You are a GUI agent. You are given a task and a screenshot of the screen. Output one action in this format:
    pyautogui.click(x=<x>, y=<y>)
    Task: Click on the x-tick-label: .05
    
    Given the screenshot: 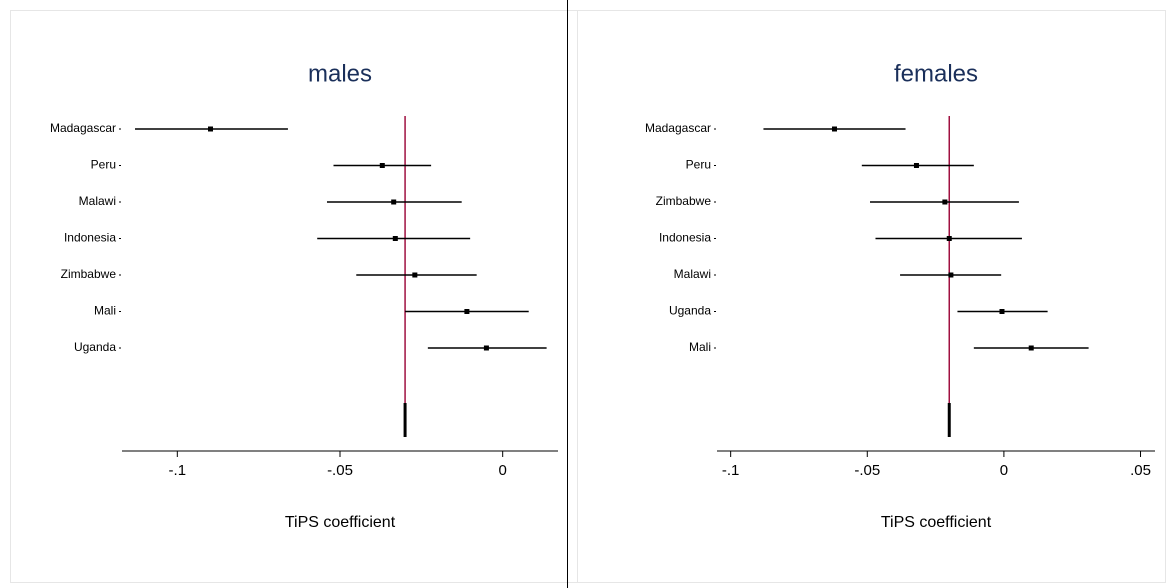 What is the action you would take?
    pyautogui.click(x=1140, y=470)
    